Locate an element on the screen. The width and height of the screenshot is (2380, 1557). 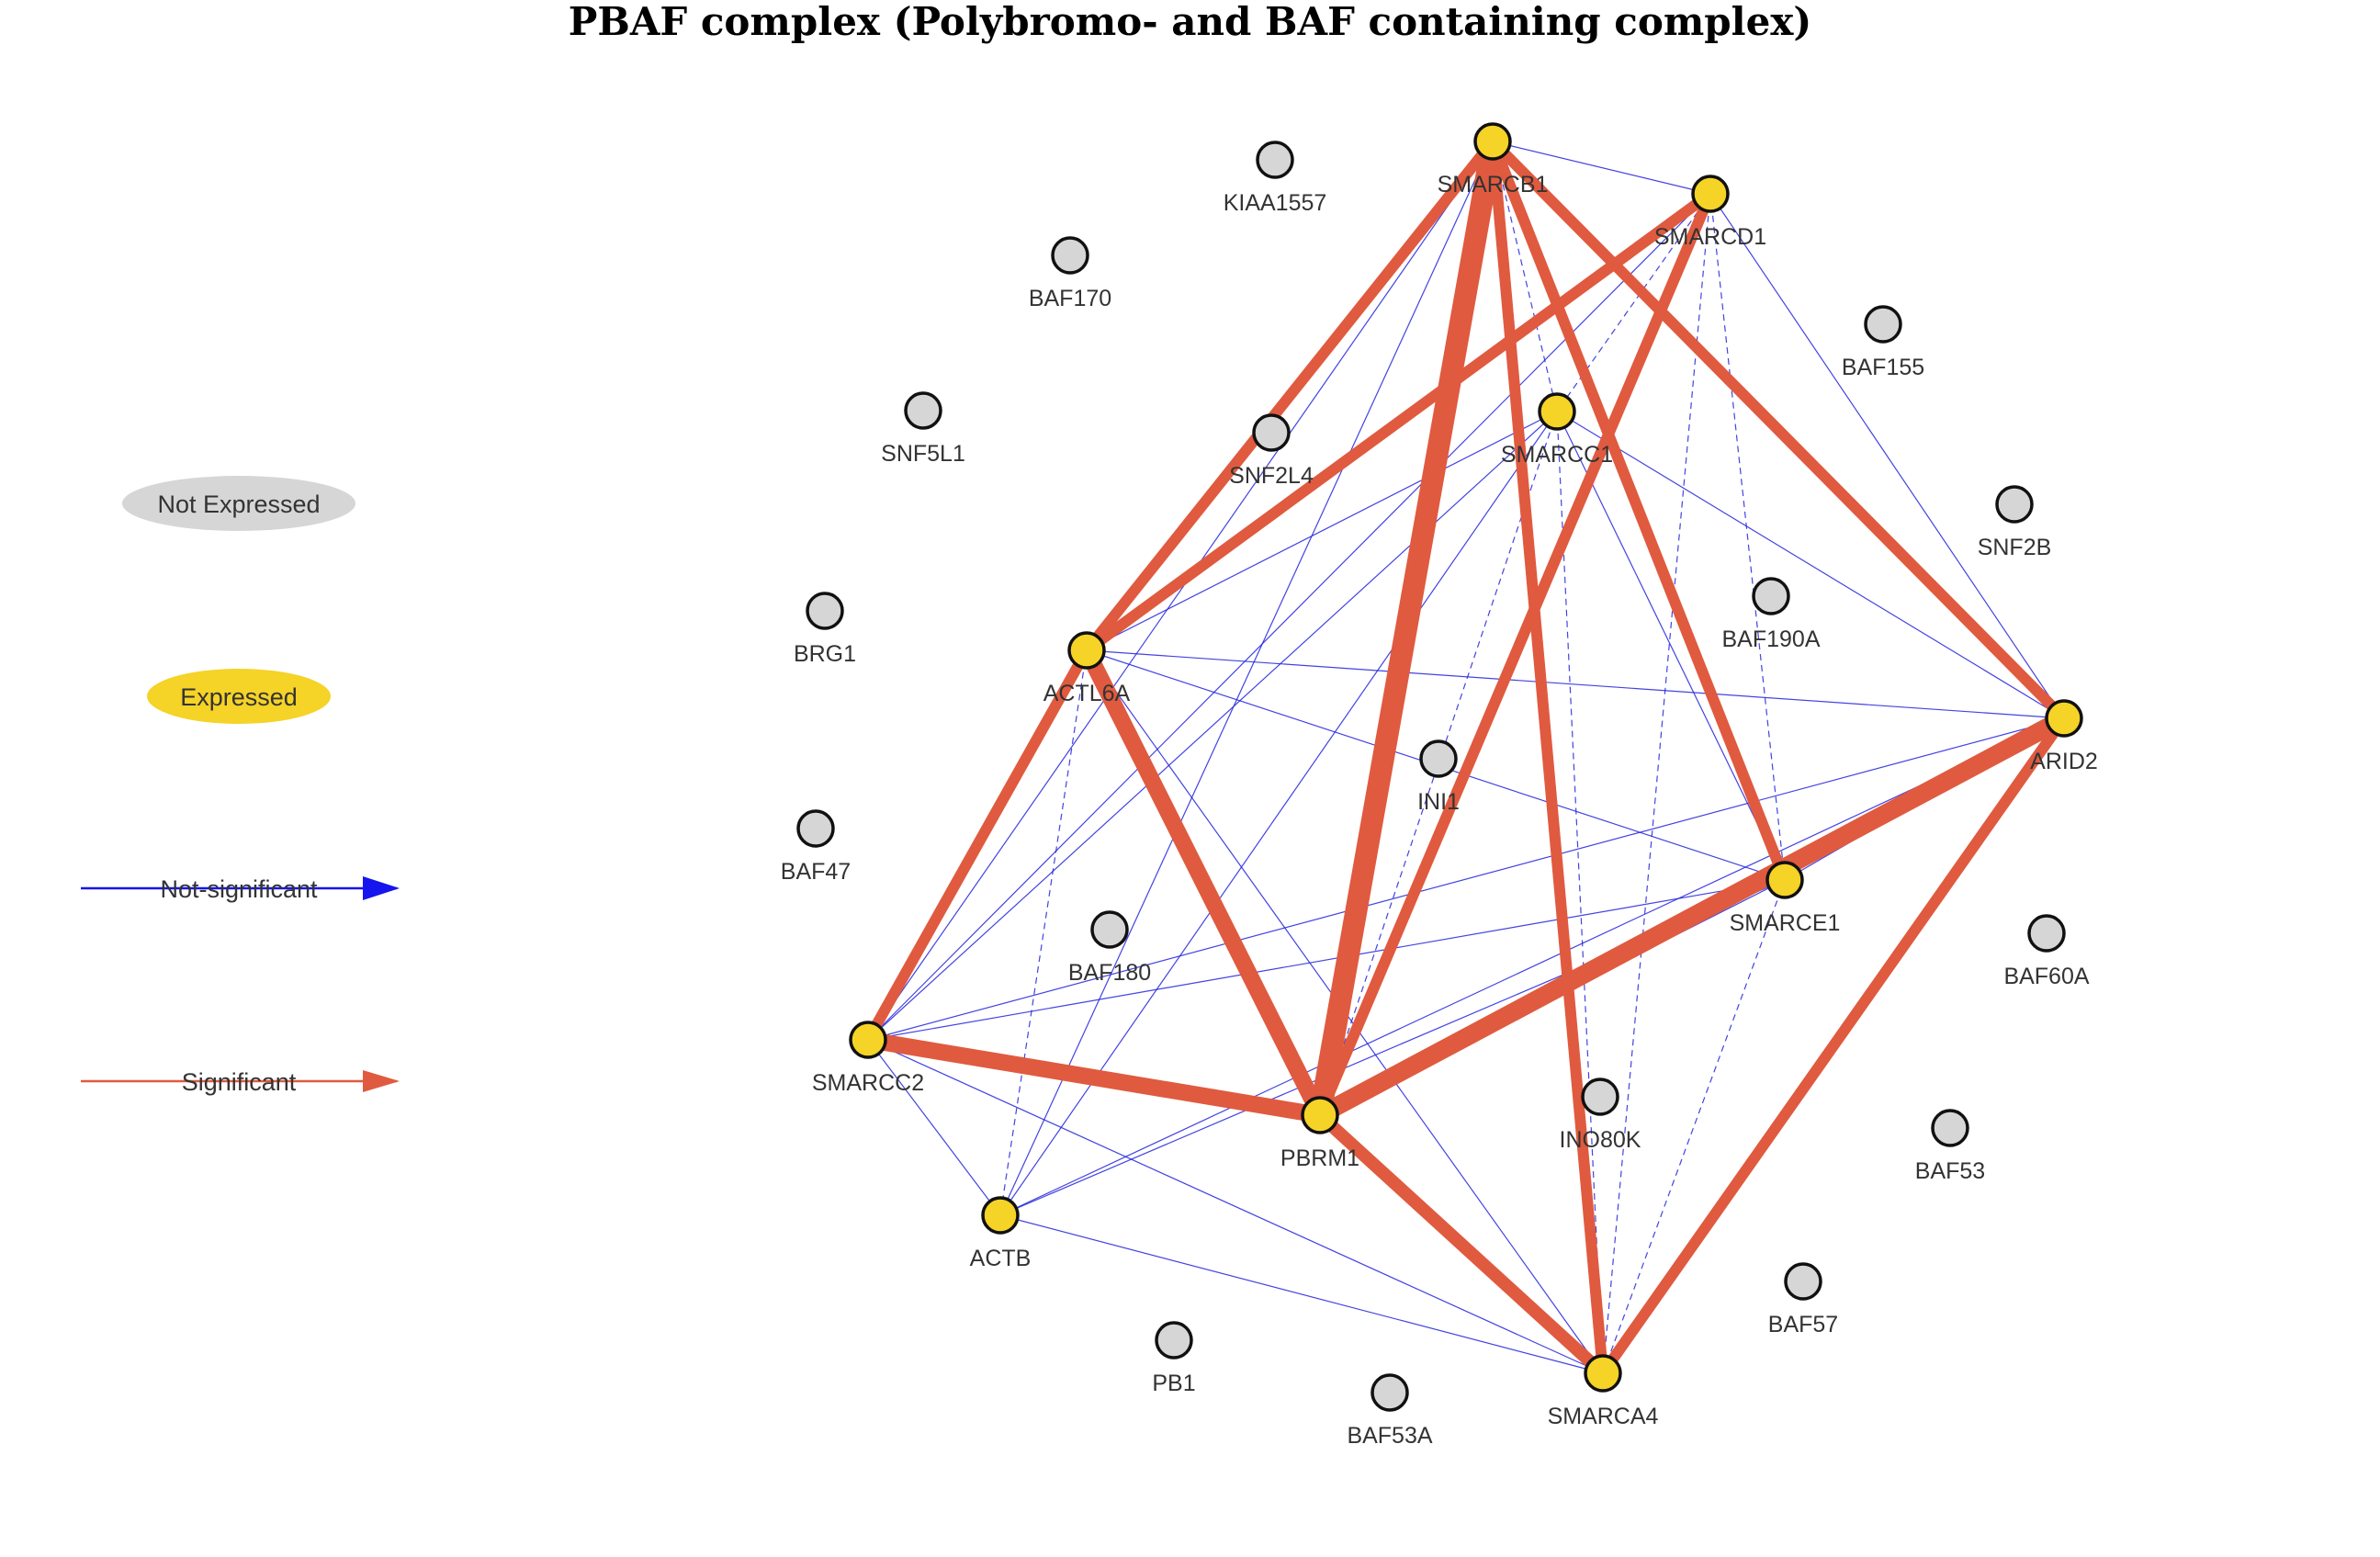
node-ini1: INI1 is located at coordinates (1438, 777).